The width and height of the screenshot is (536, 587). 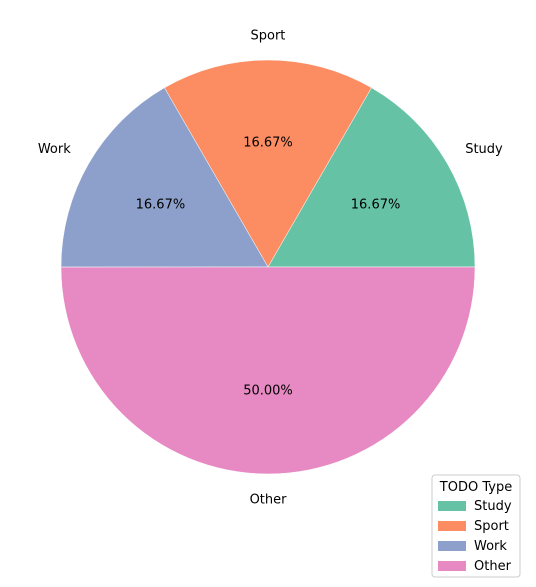 I want to click on pie-slice-work, so click(x=164, y=177).